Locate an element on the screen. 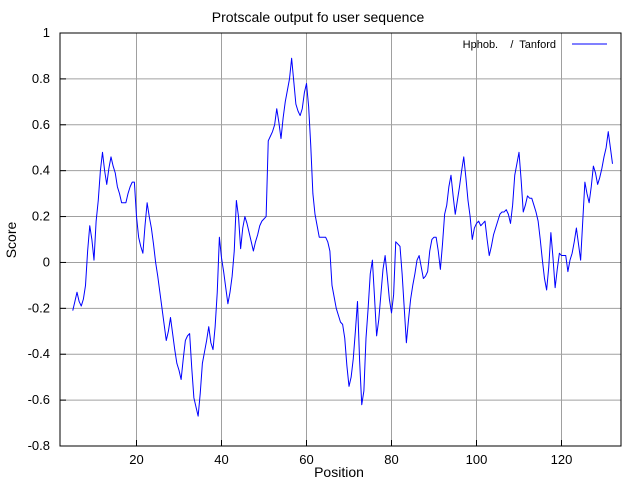  x-tick-label: 20 is located at coordinates (136, 459).